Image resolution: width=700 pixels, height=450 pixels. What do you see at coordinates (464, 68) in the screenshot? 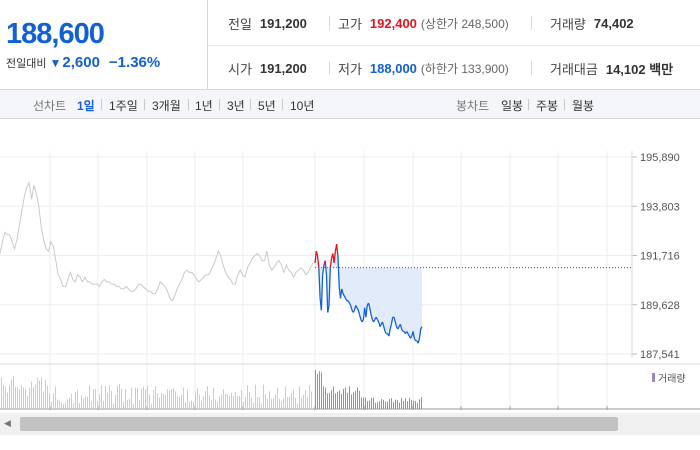
I see `low-limit: (하한가 133,900)` at bounding box center [464, 68].